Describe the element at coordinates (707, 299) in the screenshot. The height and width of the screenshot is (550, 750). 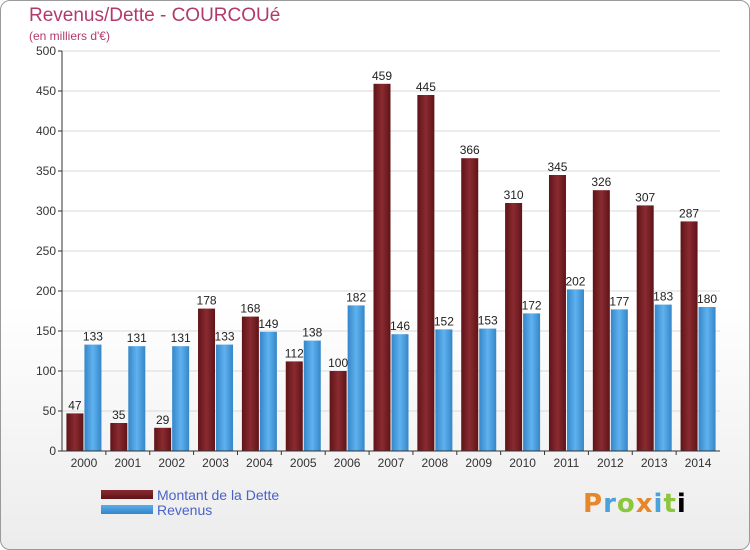
I see `data-label-revenus: 180` at that location.